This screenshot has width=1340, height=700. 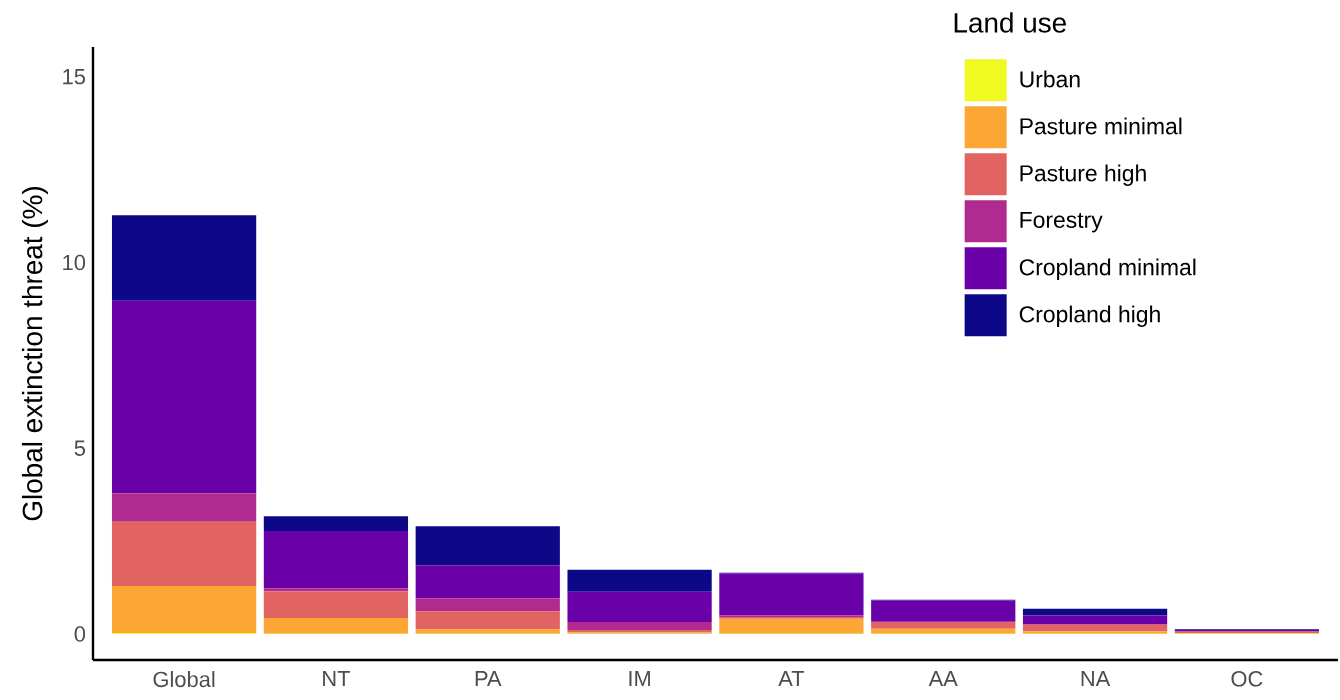 What do you see at coordinates (943, 679) in the screenshot?
I see `x-tick-label: AA` at bounding box center [943, 679].